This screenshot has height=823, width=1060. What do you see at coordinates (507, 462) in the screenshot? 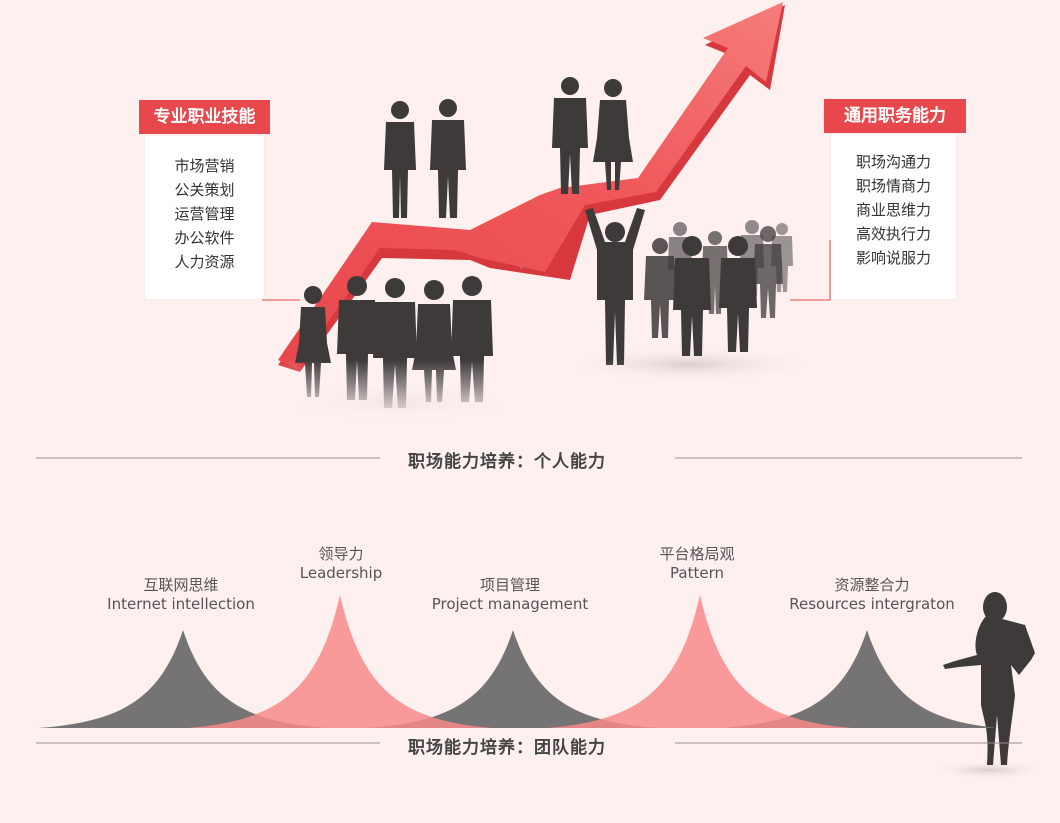
I see `section1-title: 职场能力培养：个人能力` at bounding box center [507, 462].